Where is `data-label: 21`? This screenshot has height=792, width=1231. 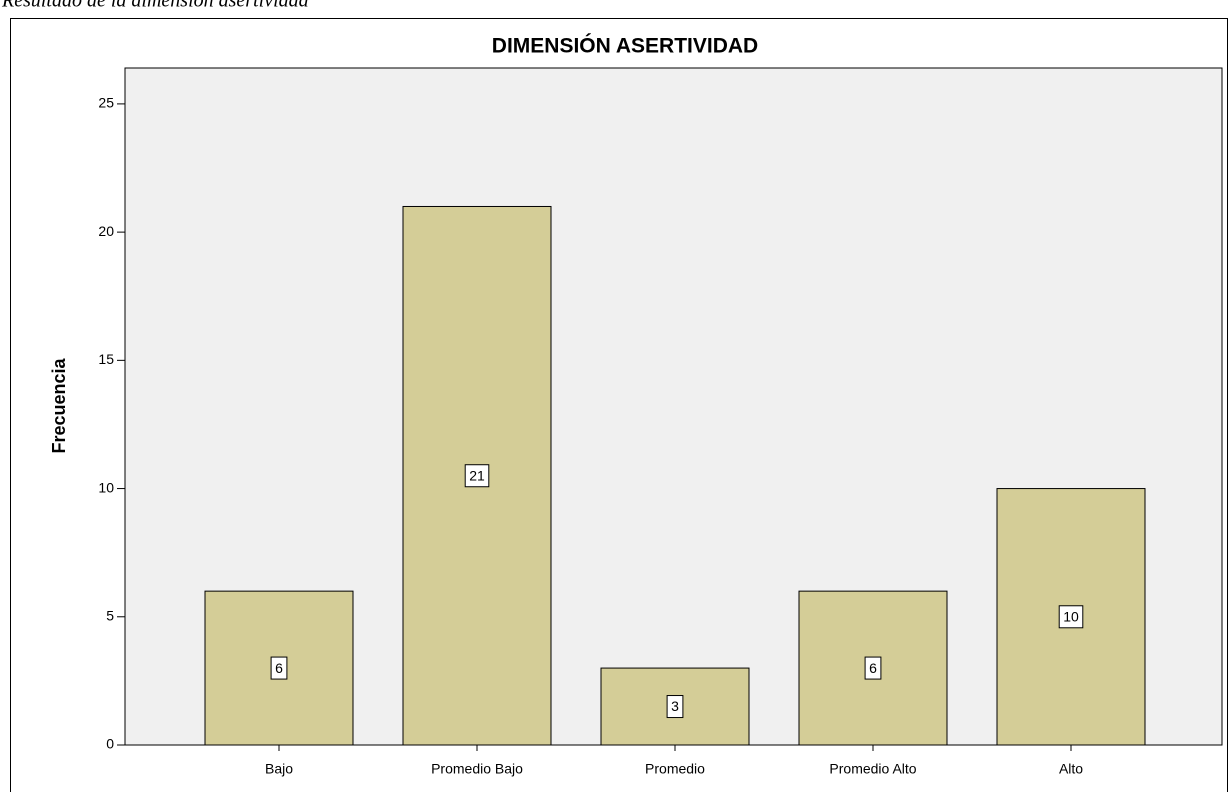
data-label: 21 is located at coordinates (477, 475).